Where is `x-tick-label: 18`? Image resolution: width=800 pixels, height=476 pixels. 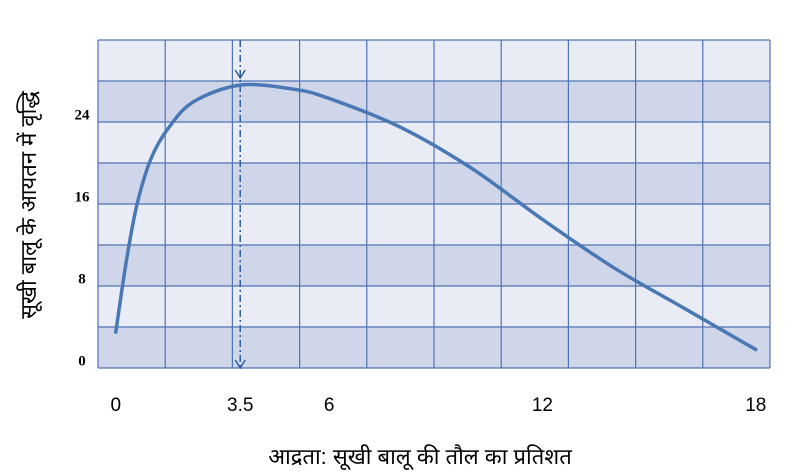 x-tick-label: 18 is located at coordinates (755, 405).